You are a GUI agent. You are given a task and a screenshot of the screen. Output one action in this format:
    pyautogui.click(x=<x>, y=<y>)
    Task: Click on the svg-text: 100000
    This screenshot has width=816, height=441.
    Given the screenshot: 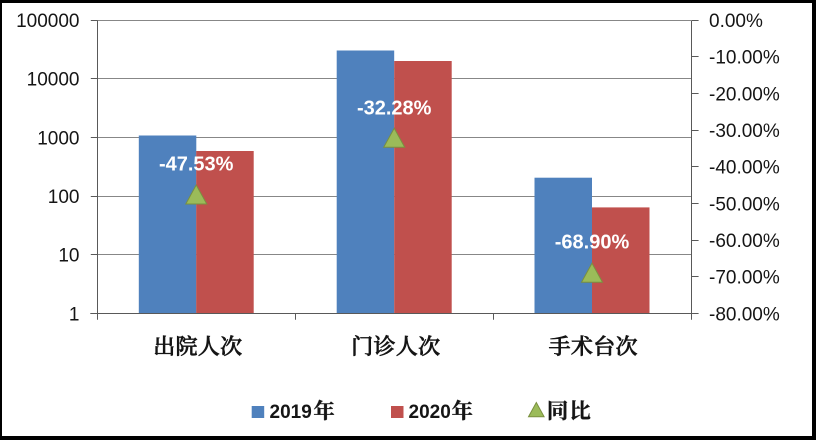 What is the action you would take?
    pyautogui.click(x=47, y=21)
    